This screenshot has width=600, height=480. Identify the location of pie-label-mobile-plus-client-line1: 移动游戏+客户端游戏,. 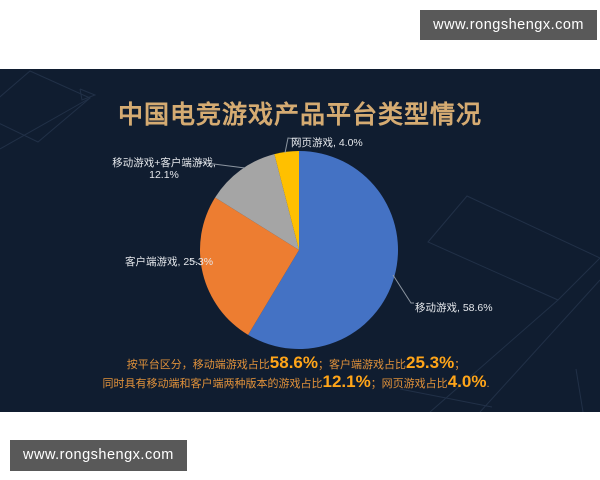
(164, 163).